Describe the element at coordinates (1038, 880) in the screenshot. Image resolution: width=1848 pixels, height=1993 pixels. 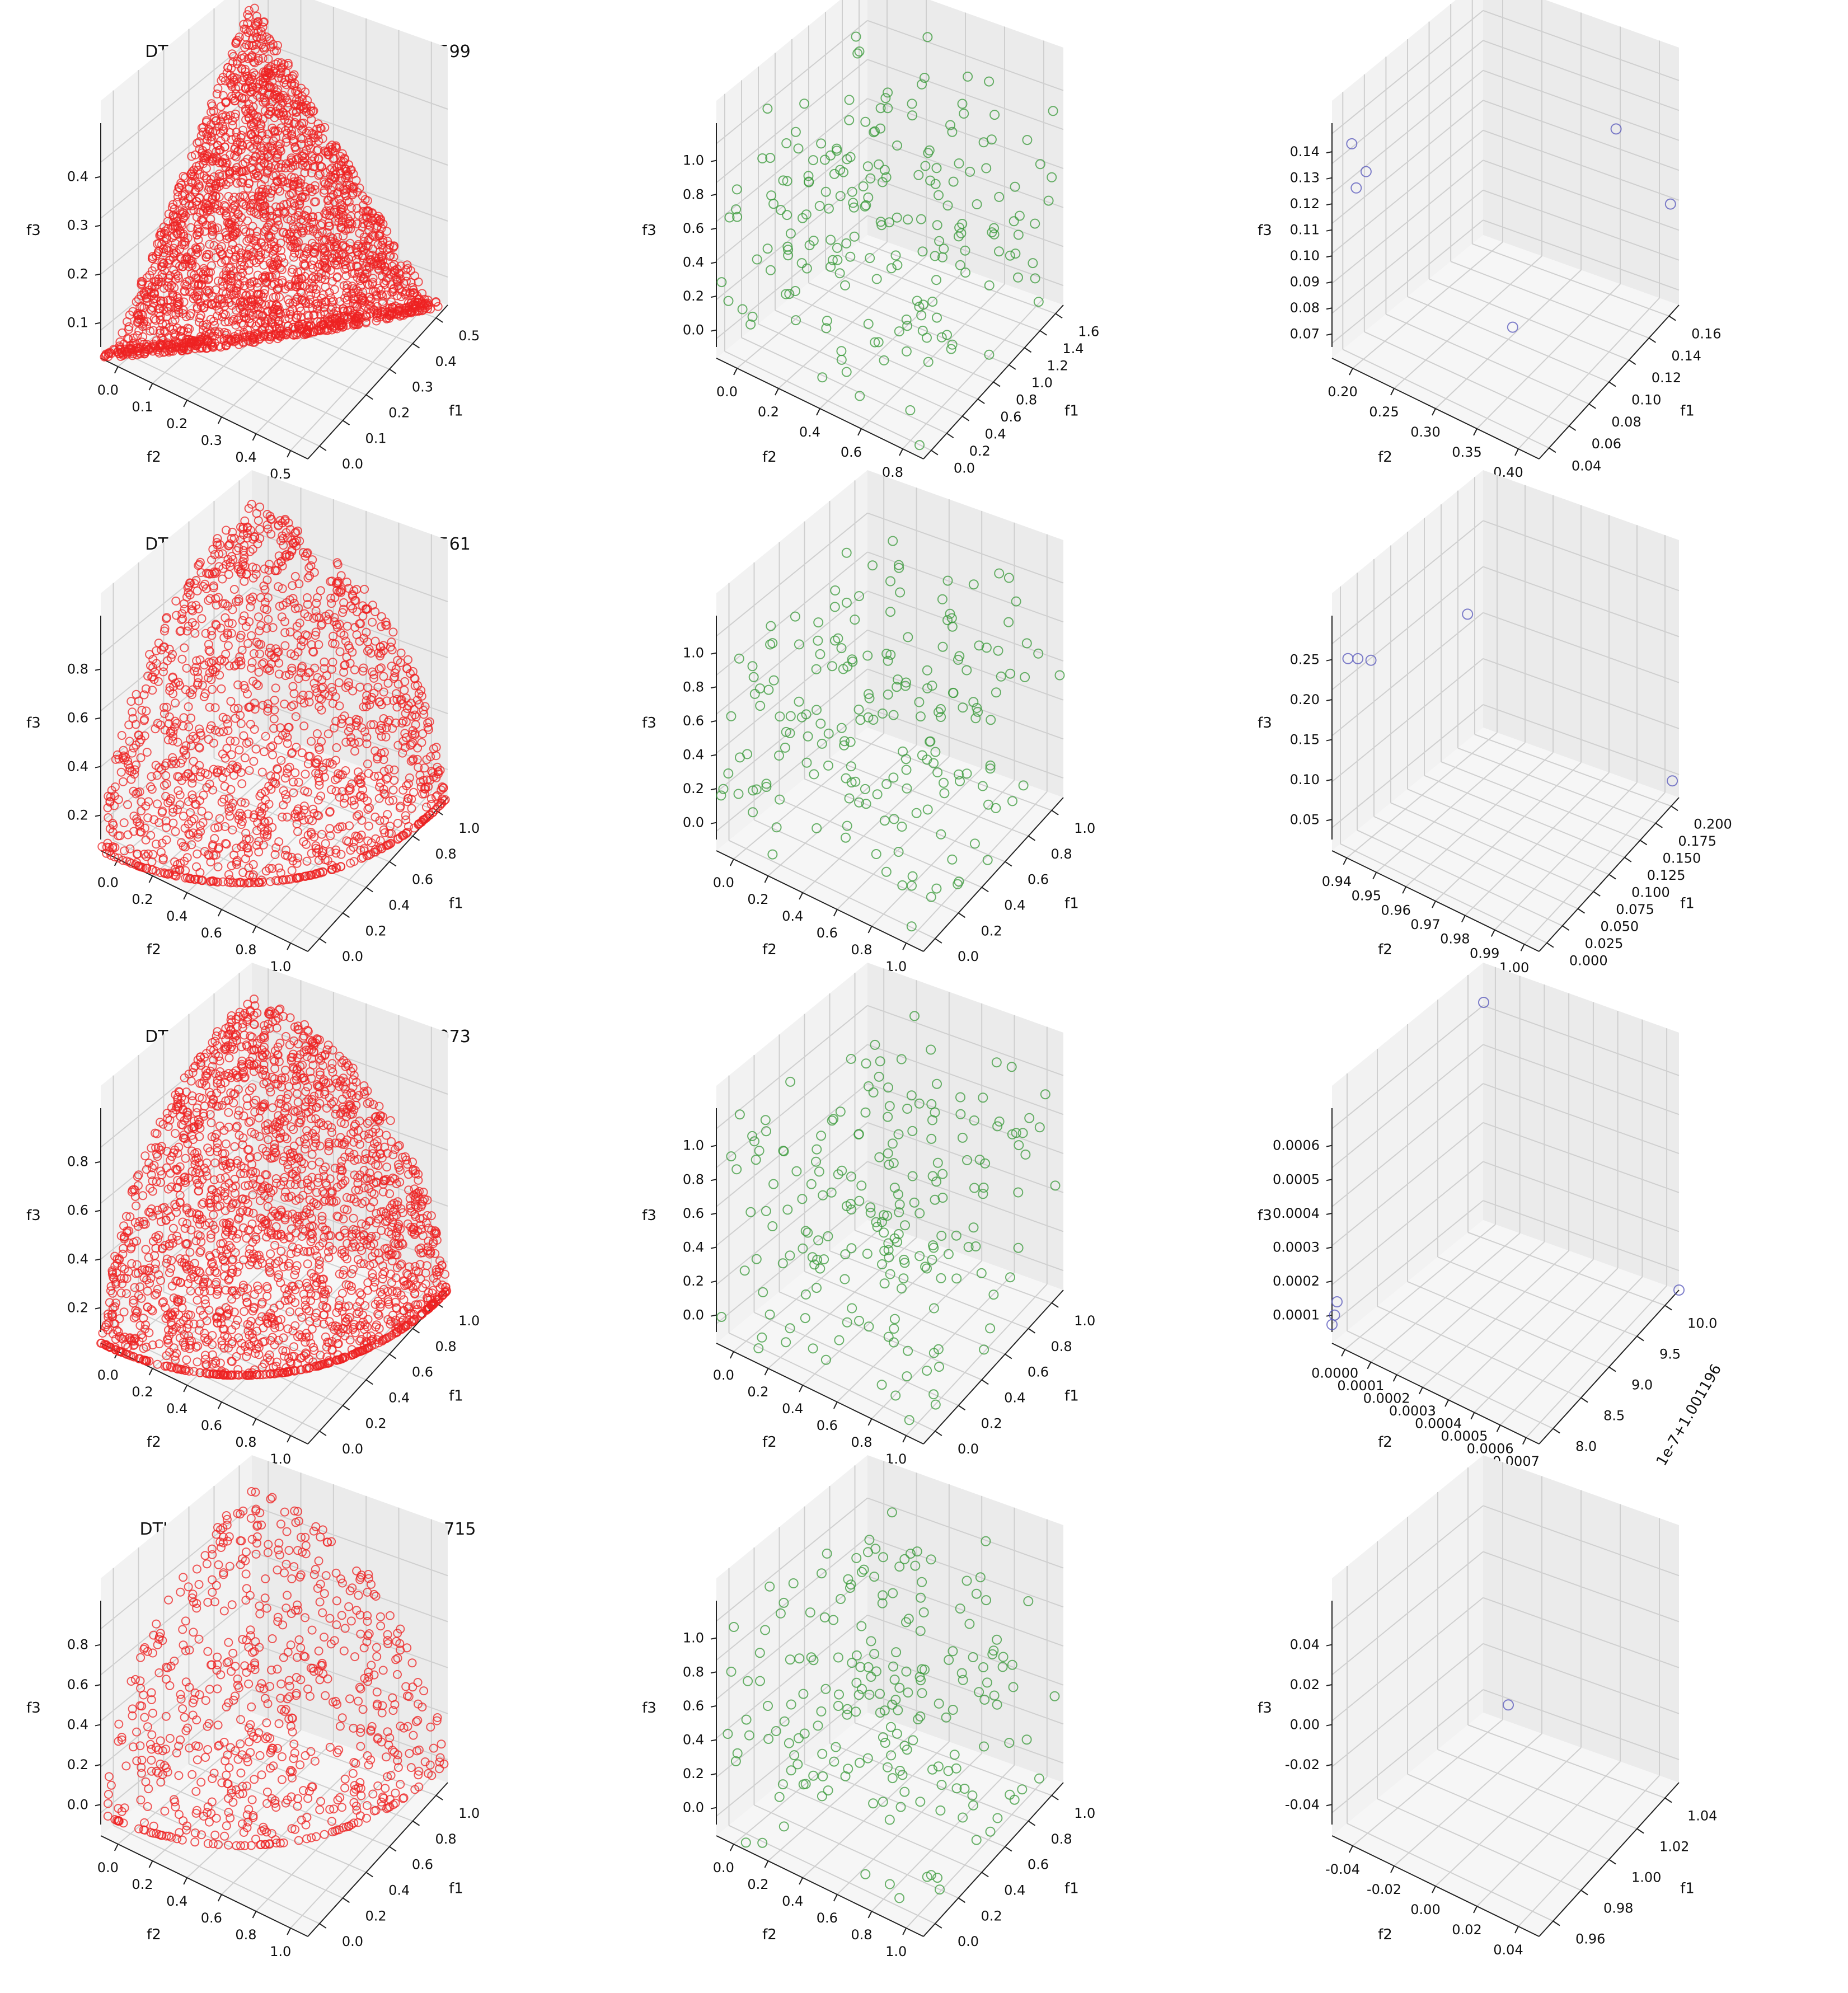
I see `f1-tick-label: 0.6` at that location.